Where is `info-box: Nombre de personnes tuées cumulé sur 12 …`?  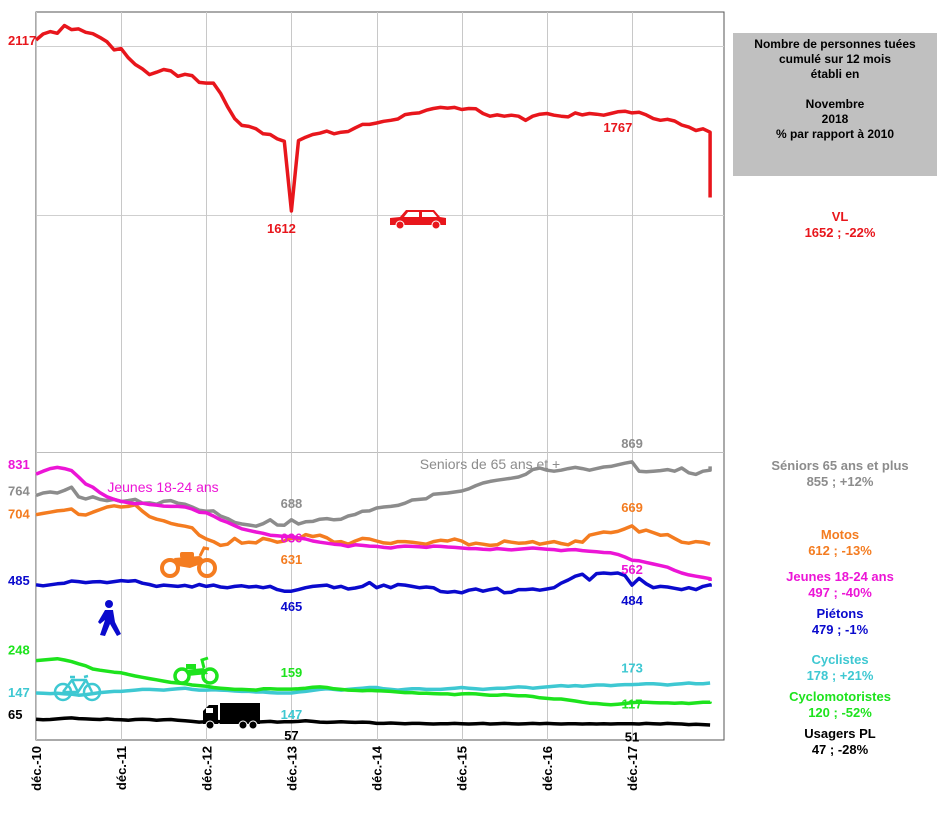
info-box: Nombre de personnes tuées cumulé sur 12 … is located at coordinates (835, 104).